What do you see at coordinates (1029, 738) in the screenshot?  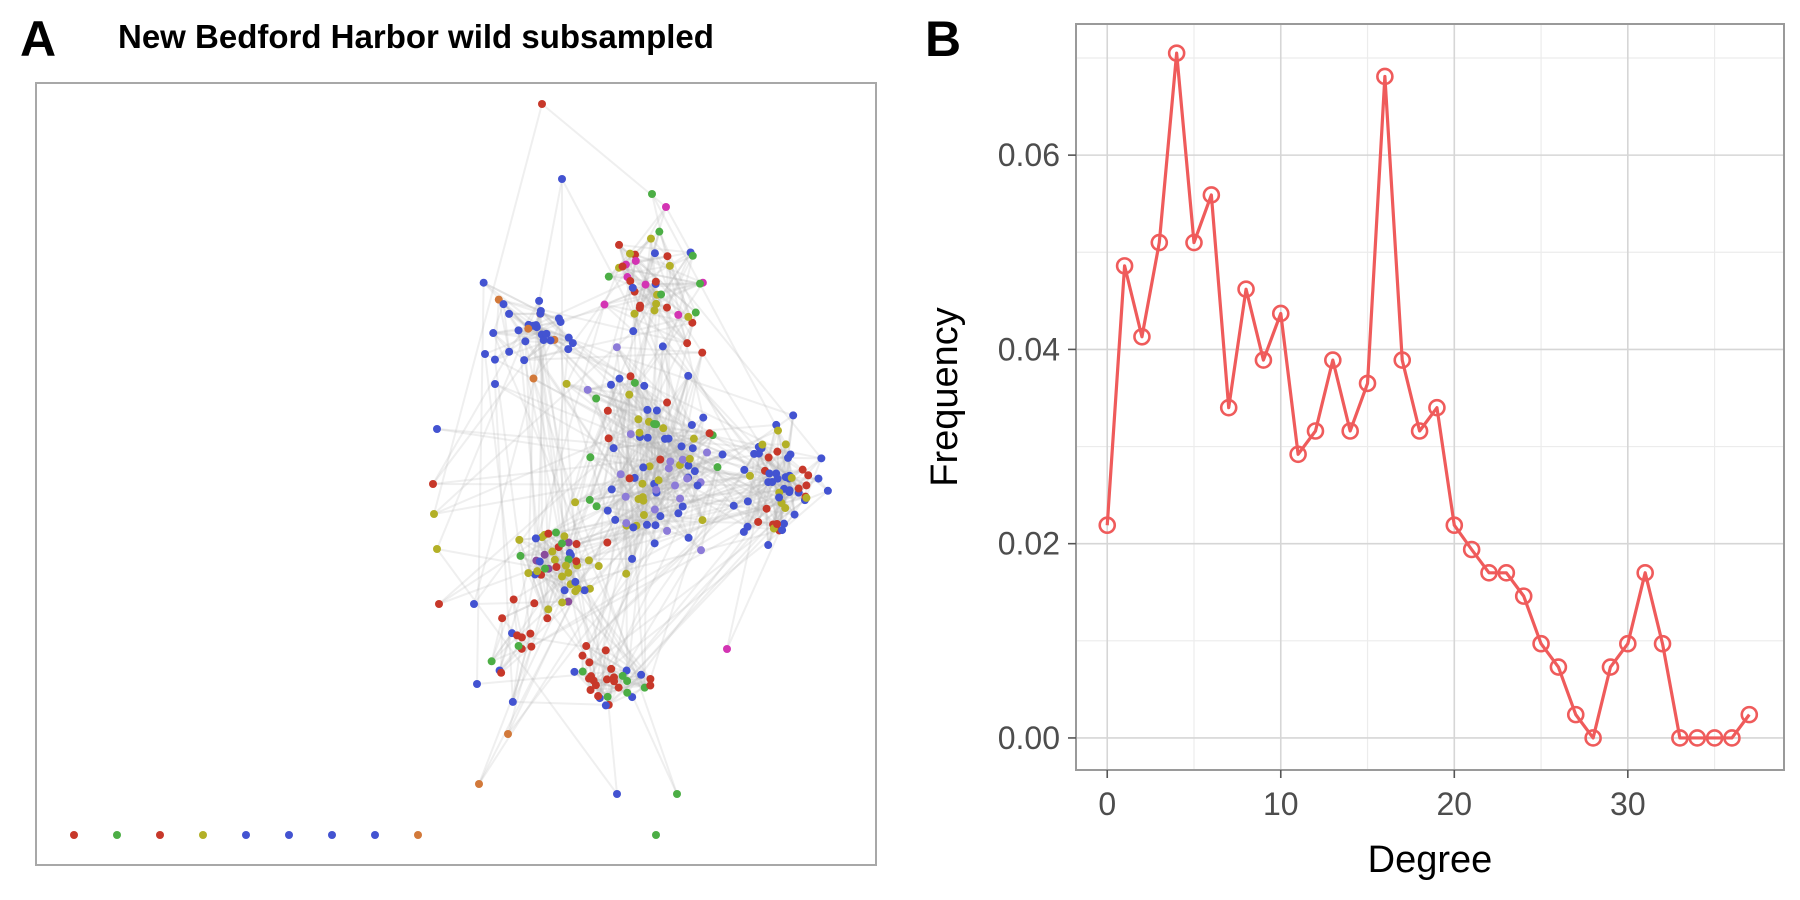 I see `y-tick-label: 0.00` at bounding box center [1029, 738].